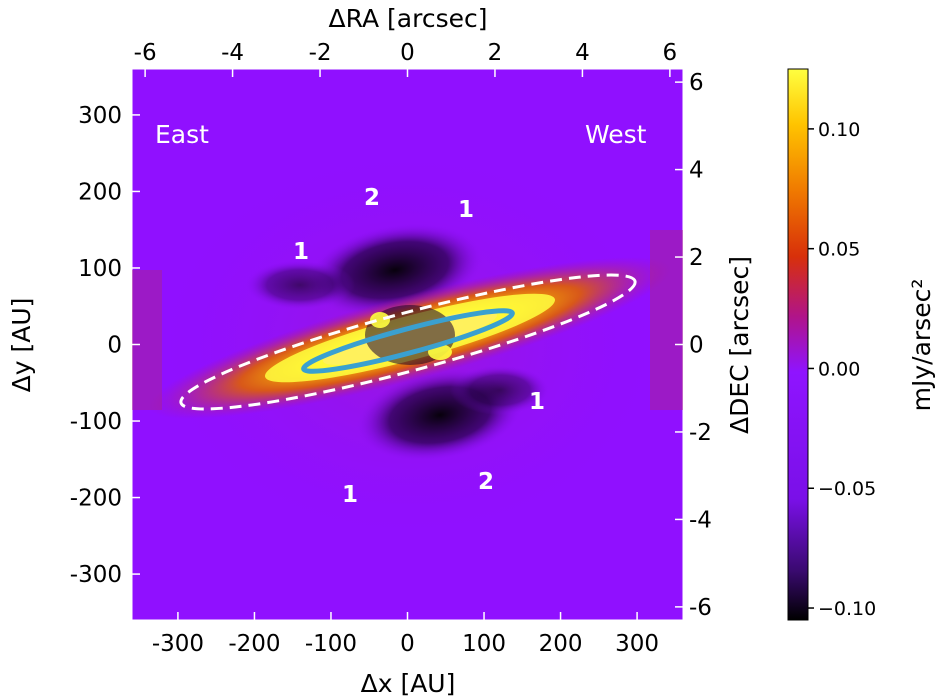 The height and width of the screenshot is (700, 937). What do you see at coordinates (100, 269) in the screenshot?
I see `left-tick-label: 100` at bounding box center [100, 269].